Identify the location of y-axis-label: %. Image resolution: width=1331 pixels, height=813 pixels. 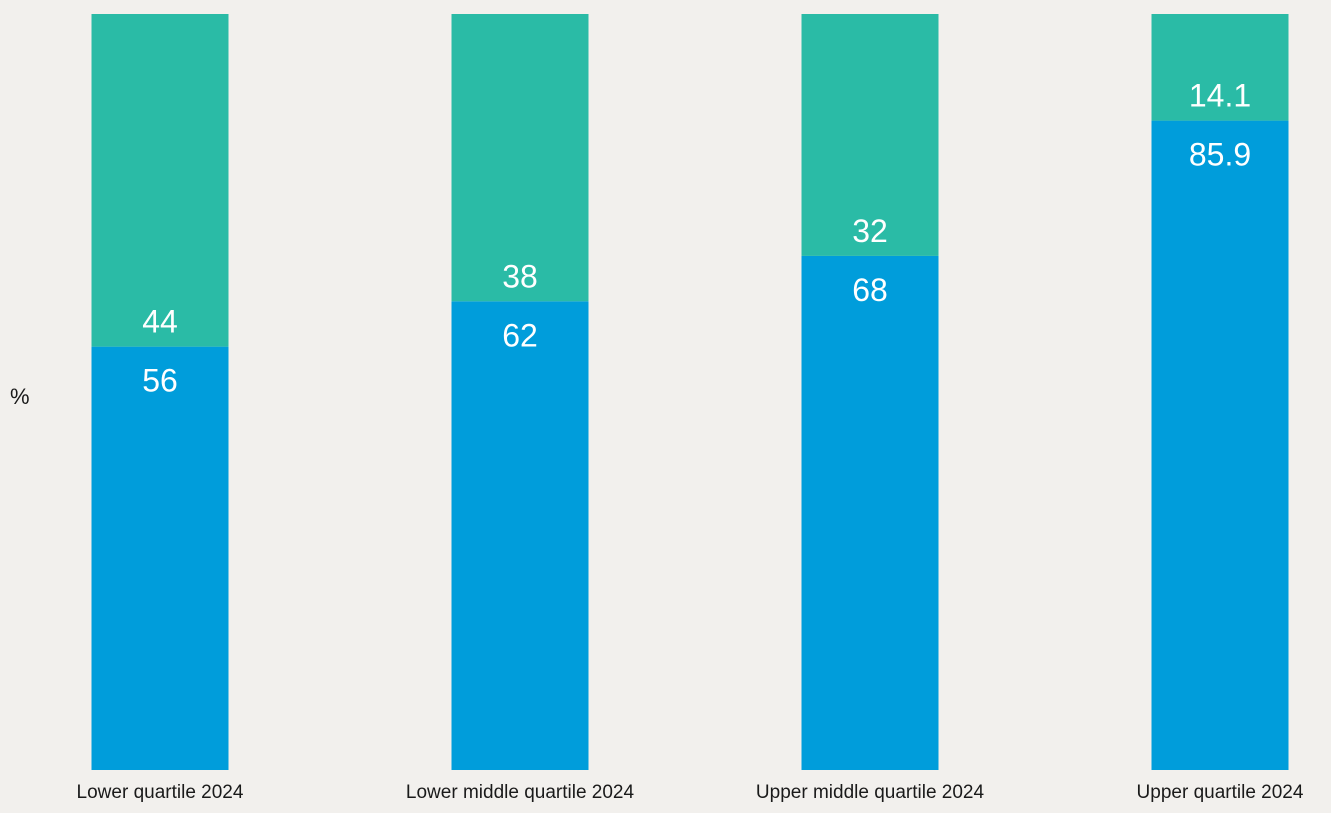
(20, 396).